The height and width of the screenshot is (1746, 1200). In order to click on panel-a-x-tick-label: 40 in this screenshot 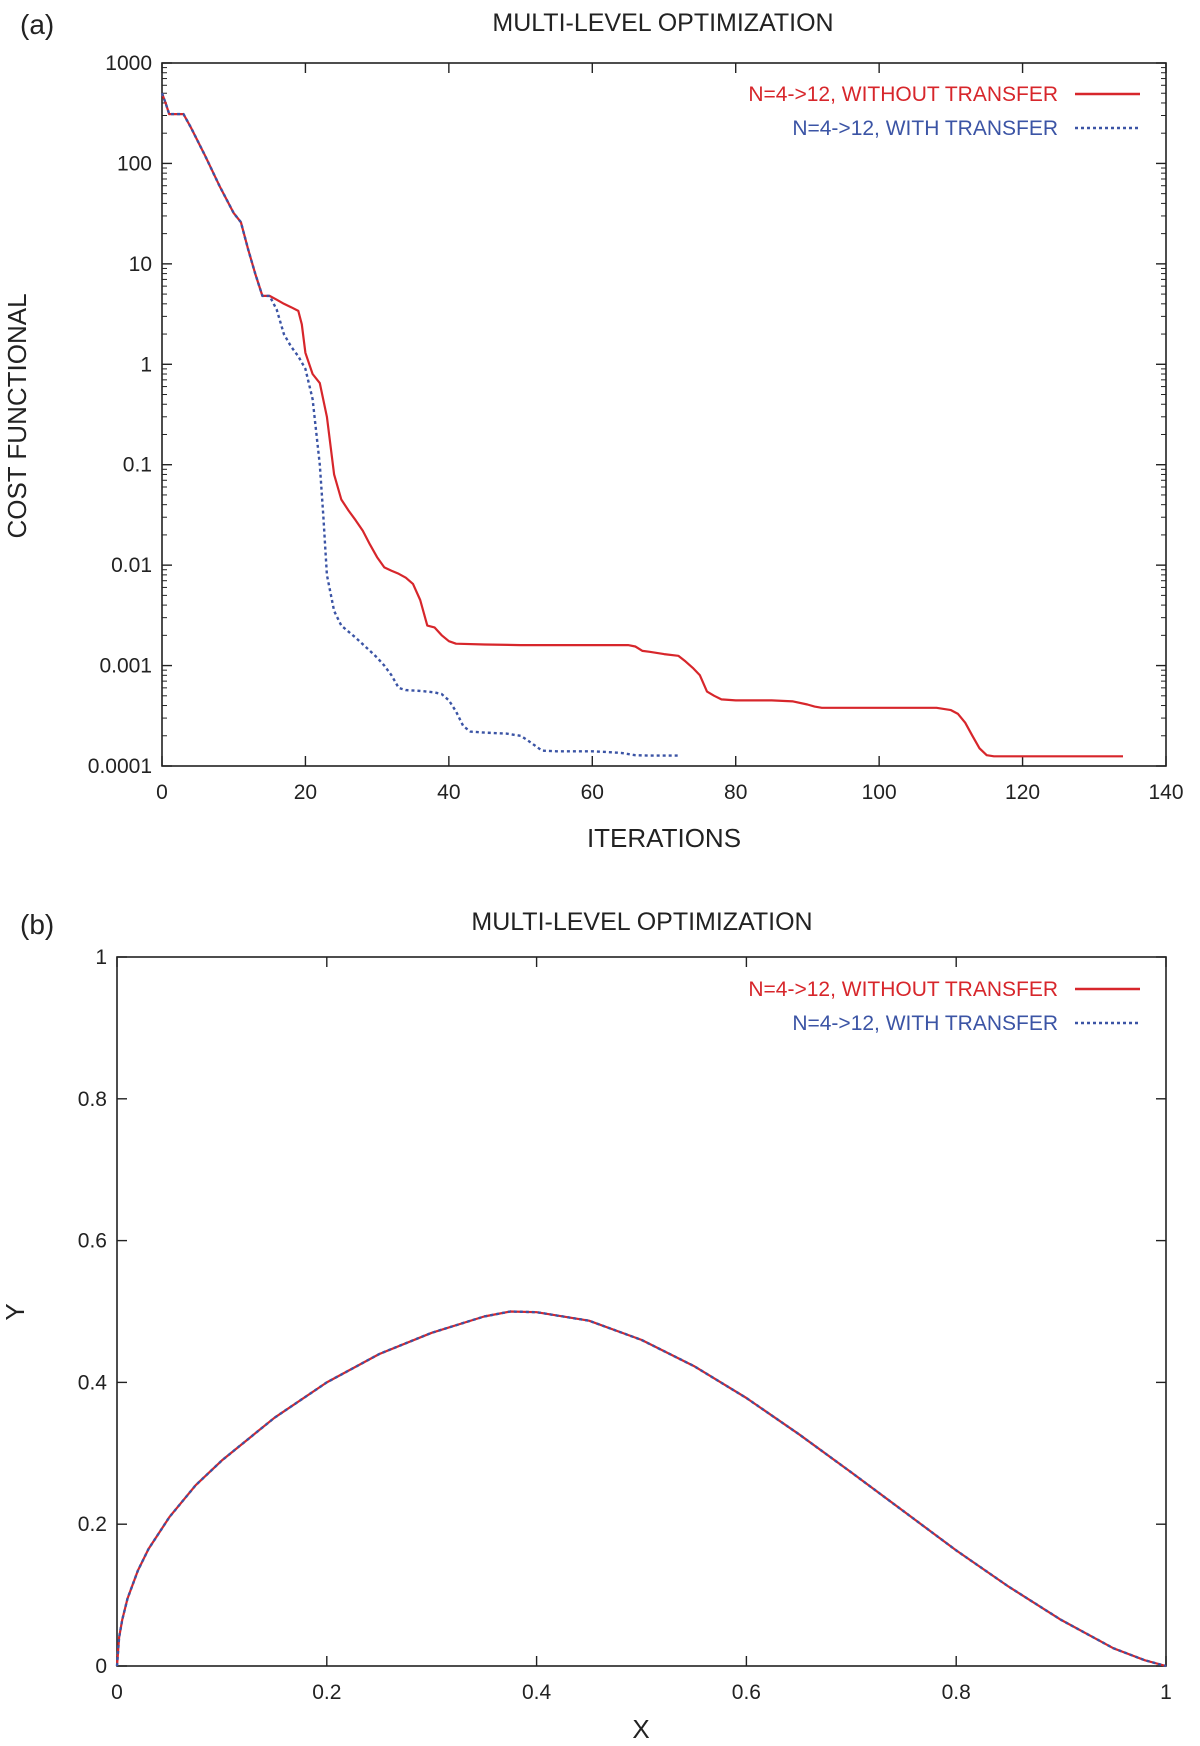, I will do `click(448, 792)`.